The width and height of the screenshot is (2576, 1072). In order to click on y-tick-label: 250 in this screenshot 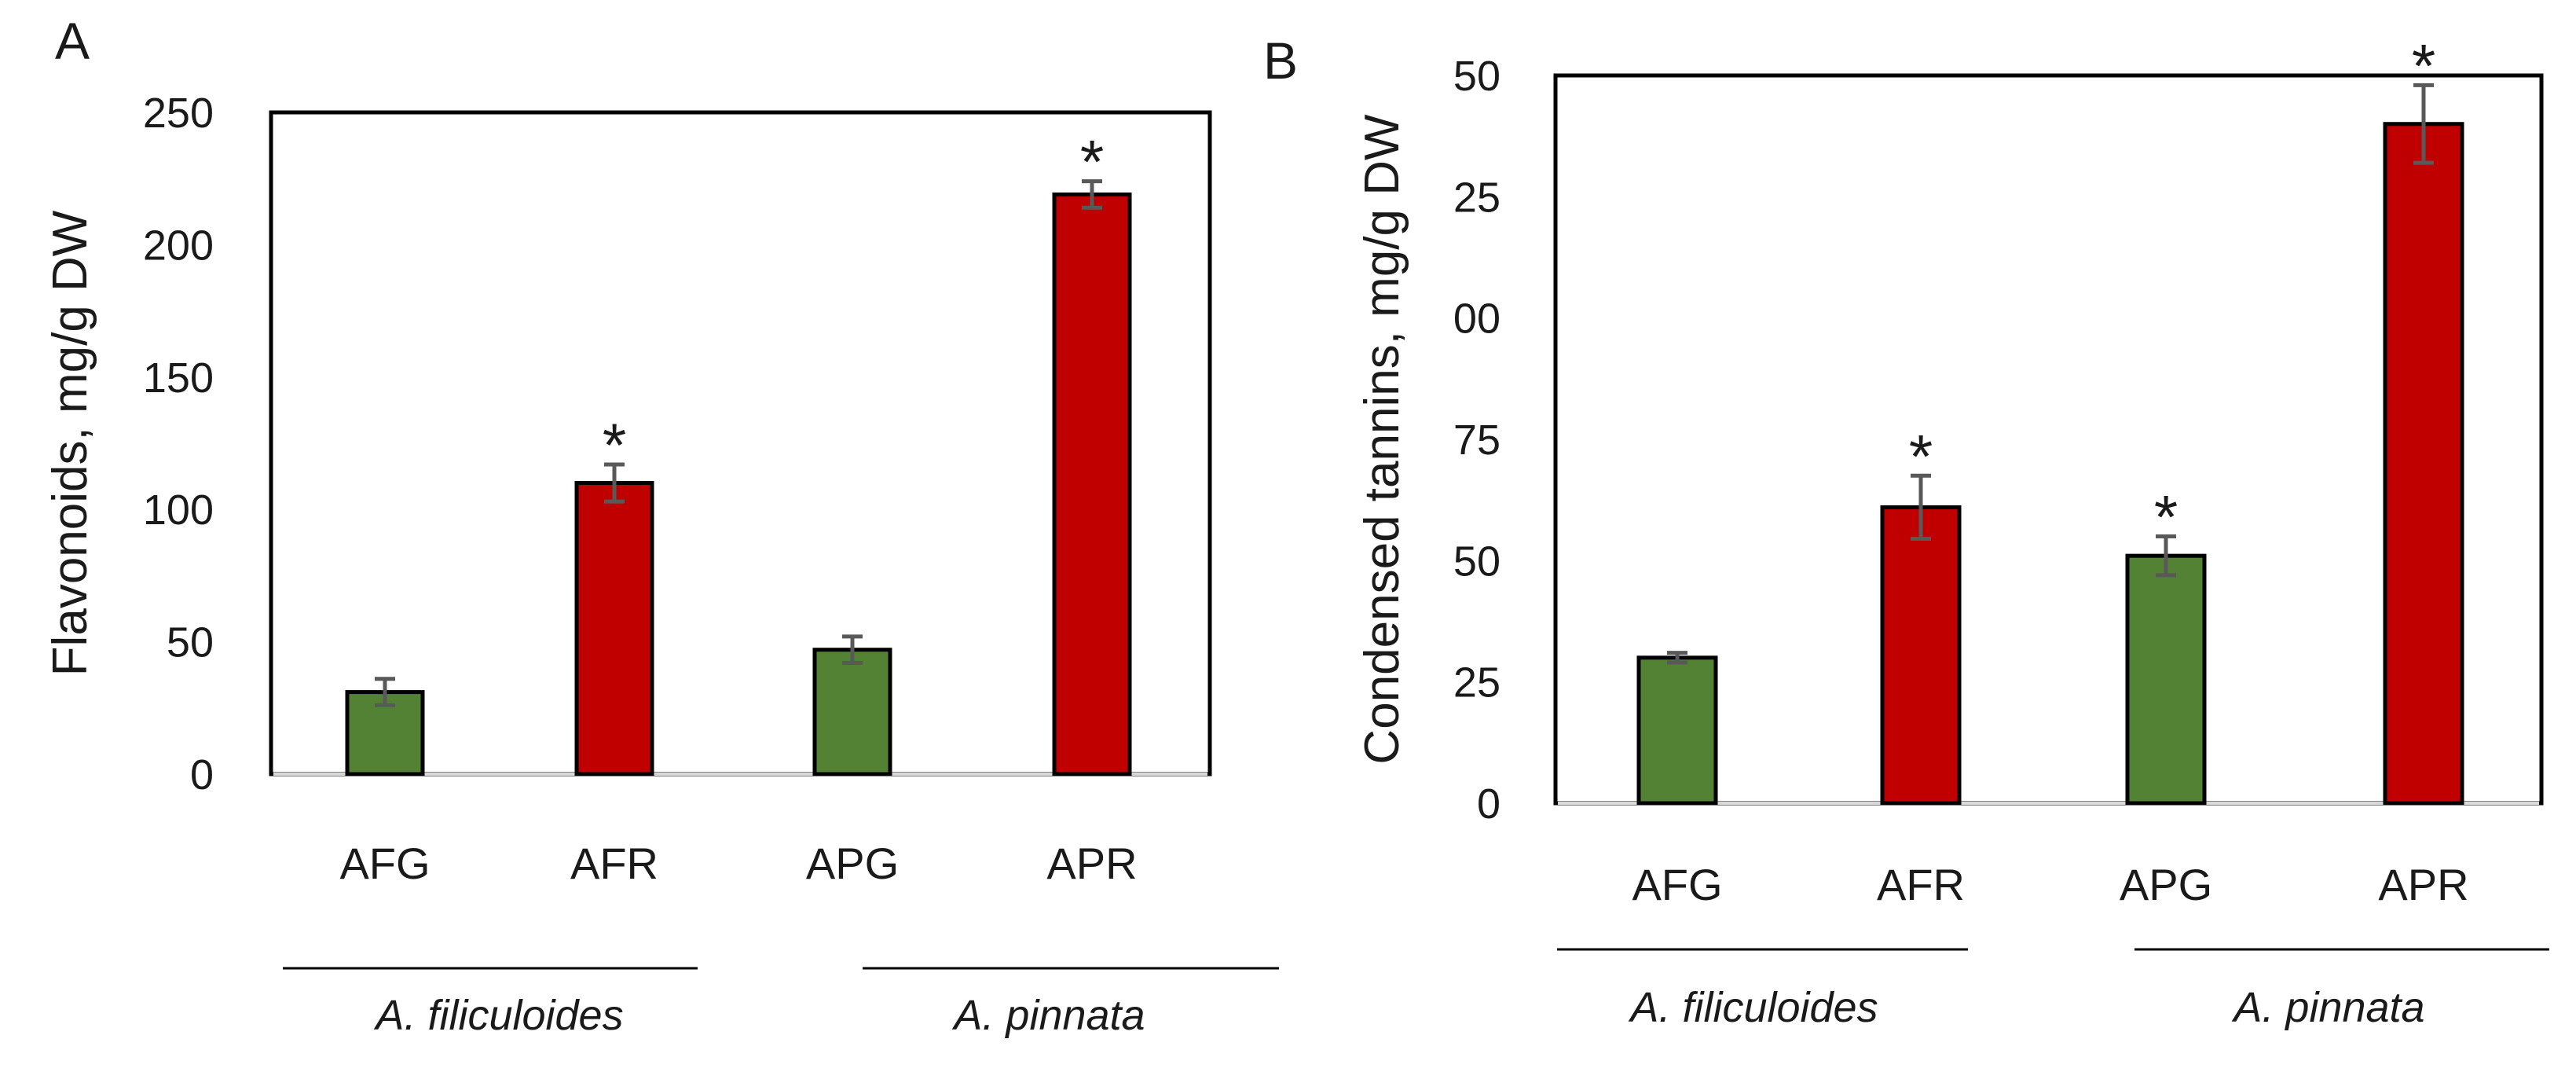, I will do `click(178, 113)`.